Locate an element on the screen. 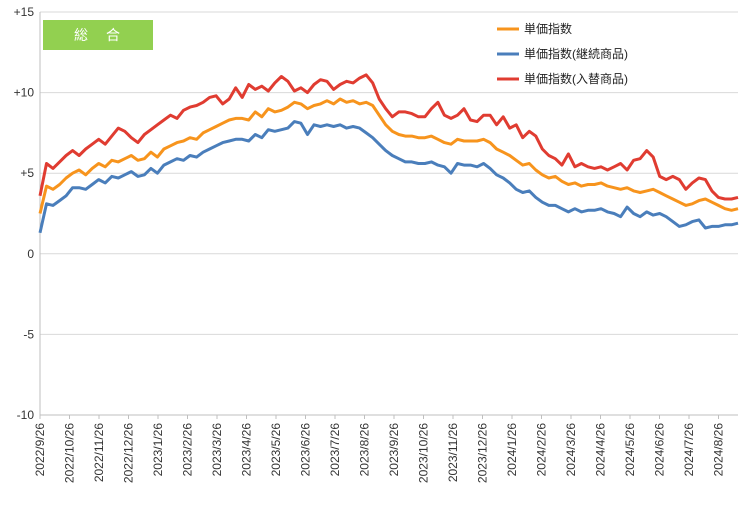  x-tick-label: 2022/12/26 is located at coordinates (129, 453).